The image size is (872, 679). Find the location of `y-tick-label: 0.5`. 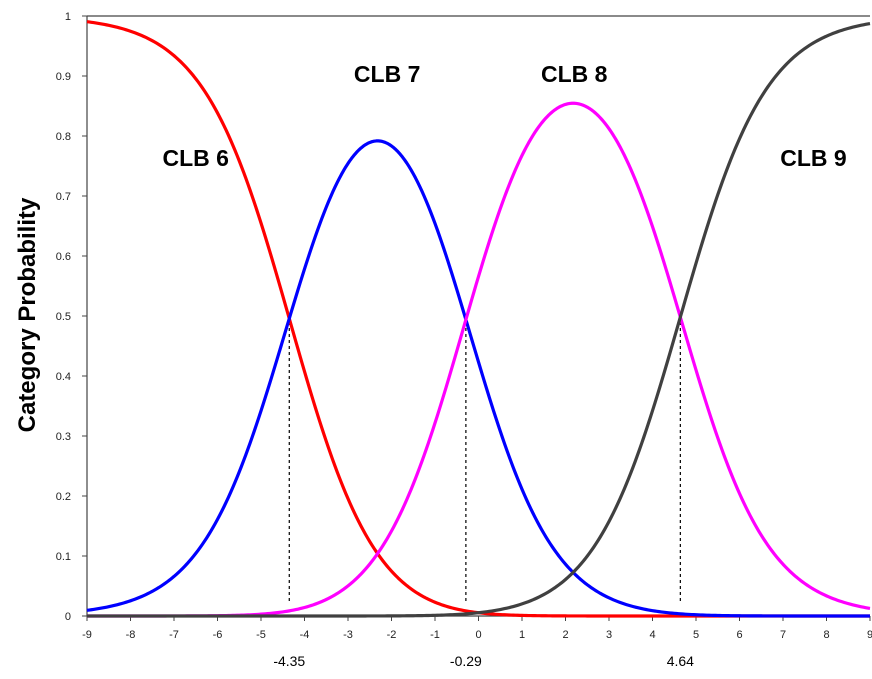

y-tick-label: 0.5 is located at coordinates (63, 317).